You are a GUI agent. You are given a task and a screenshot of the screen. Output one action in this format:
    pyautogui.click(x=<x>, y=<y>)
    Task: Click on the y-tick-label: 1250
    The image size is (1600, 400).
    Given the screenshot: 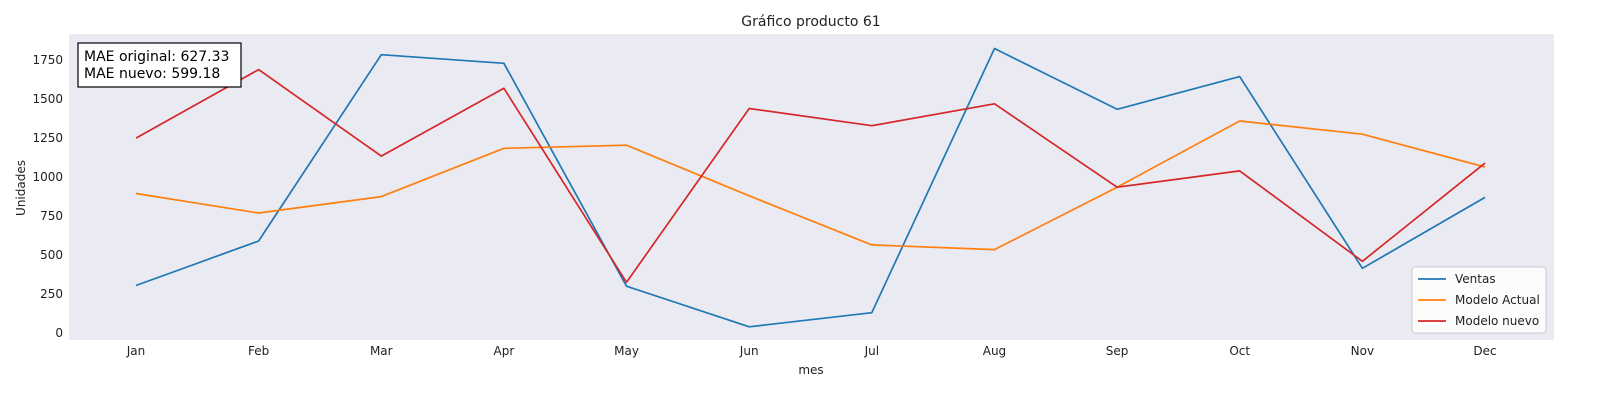 What is the action you would take?
    pyautogui.click(x=47, y=138)
    